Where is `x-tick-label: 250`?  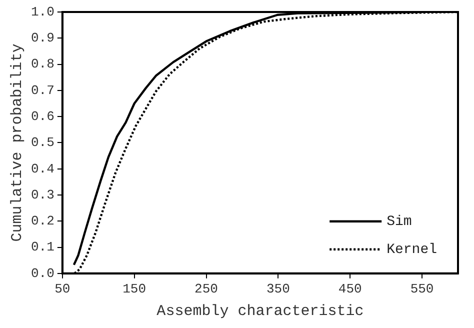
x-tick-label: 250 is located at coordinates (206, 289).